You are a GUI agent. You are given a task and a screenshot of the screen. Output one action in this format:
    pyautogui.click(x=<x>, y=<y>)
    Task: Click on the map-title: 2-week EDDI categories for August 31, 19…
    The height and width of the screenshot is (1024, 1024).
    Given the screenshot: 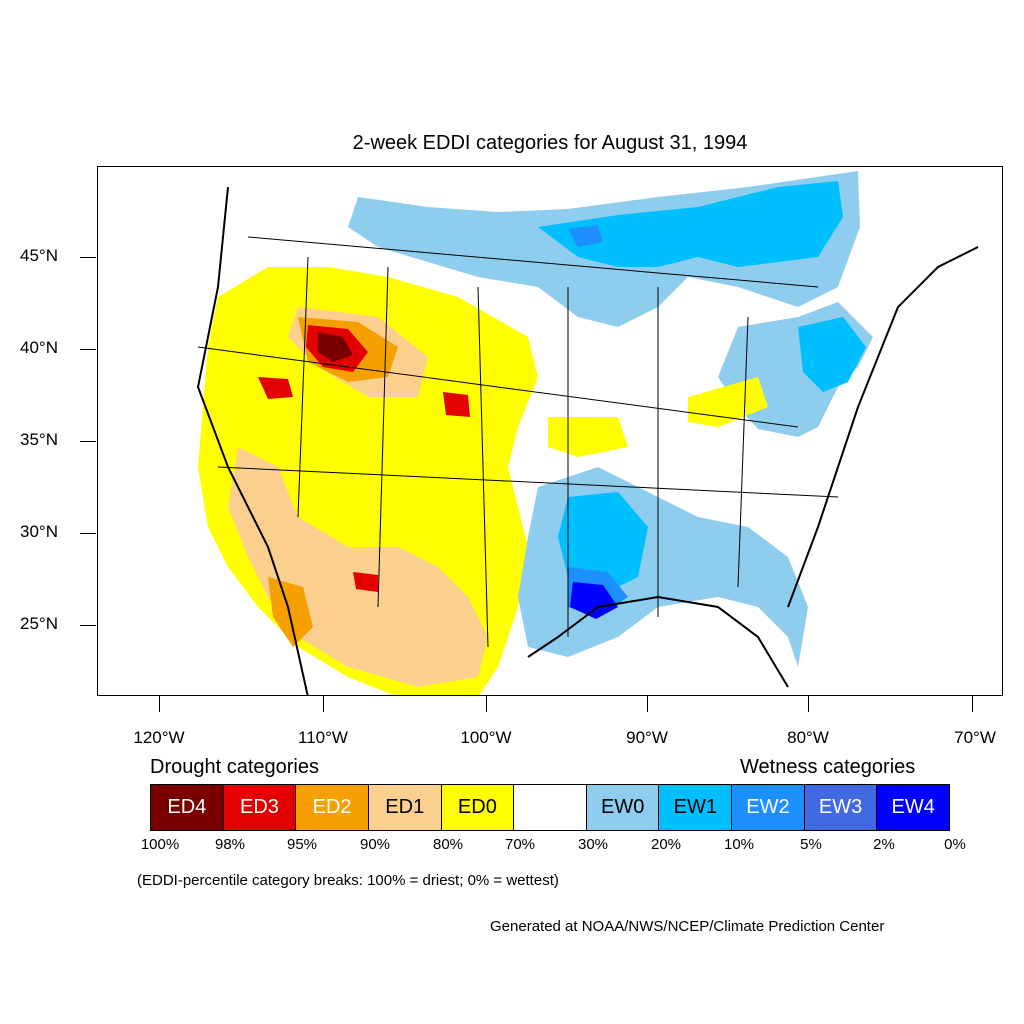 What is the action you would take?
    pyautogui.click(x=550, y=143)
    